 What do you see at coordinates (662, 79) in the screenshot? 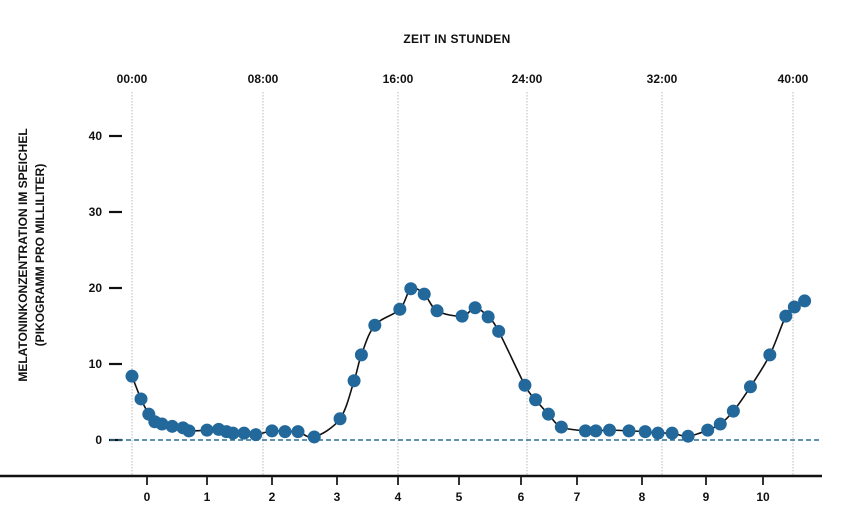
I see `top-tick-label: 32:00` at bounding box center [662, 79].